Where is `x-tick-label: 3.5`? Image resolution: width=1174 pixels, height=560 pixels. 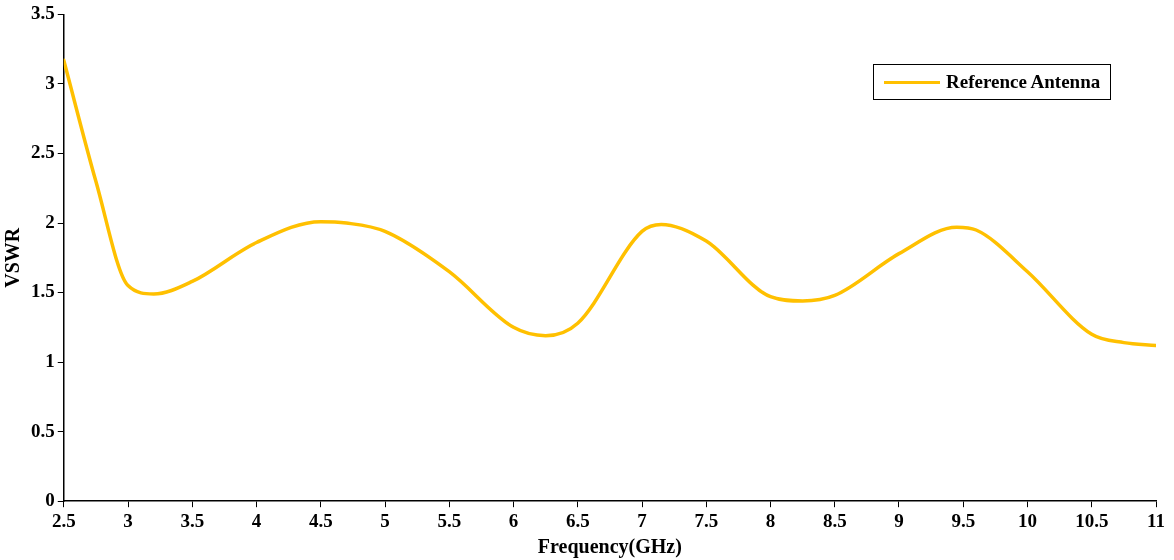 x-tick-label: 3.5 is located at coordinates (192, 520).